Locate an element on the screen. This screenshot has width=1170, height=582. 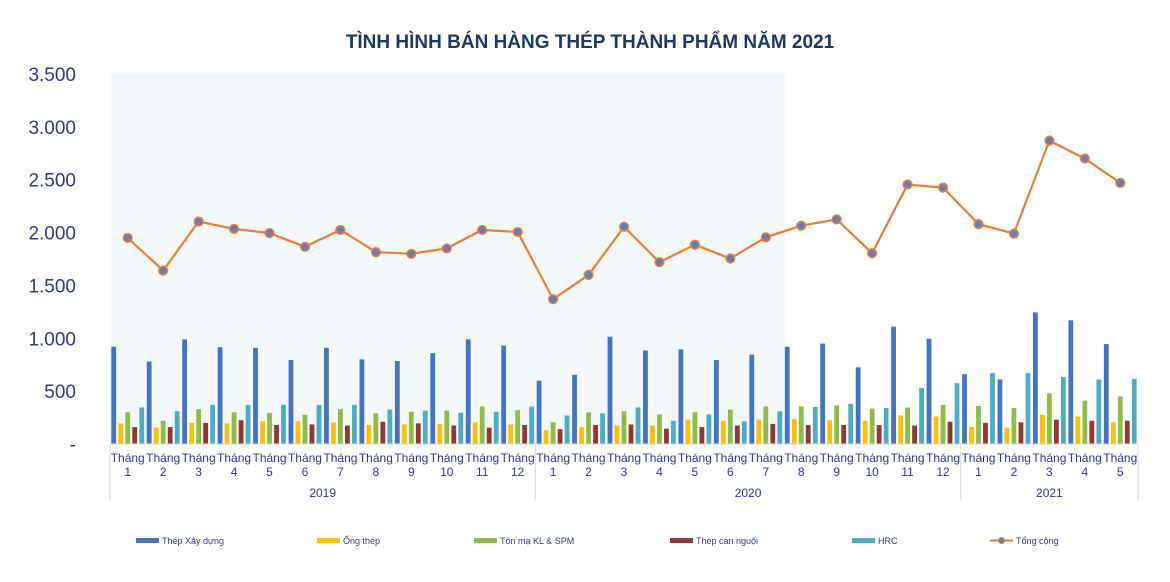
y-tick-label: 2.000 is located at coordinates (52, 234).